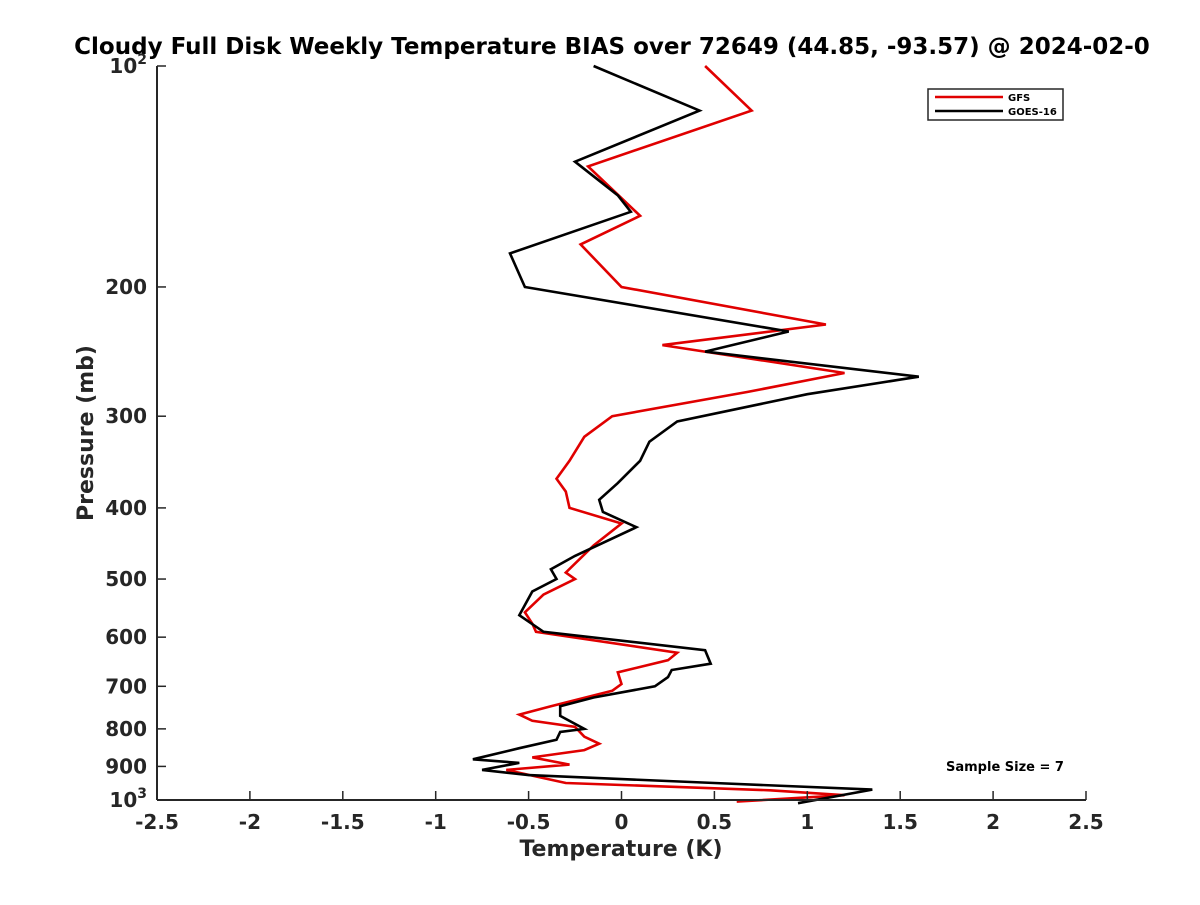  I want to click on y-tick-label: 700, so click(126, 686).